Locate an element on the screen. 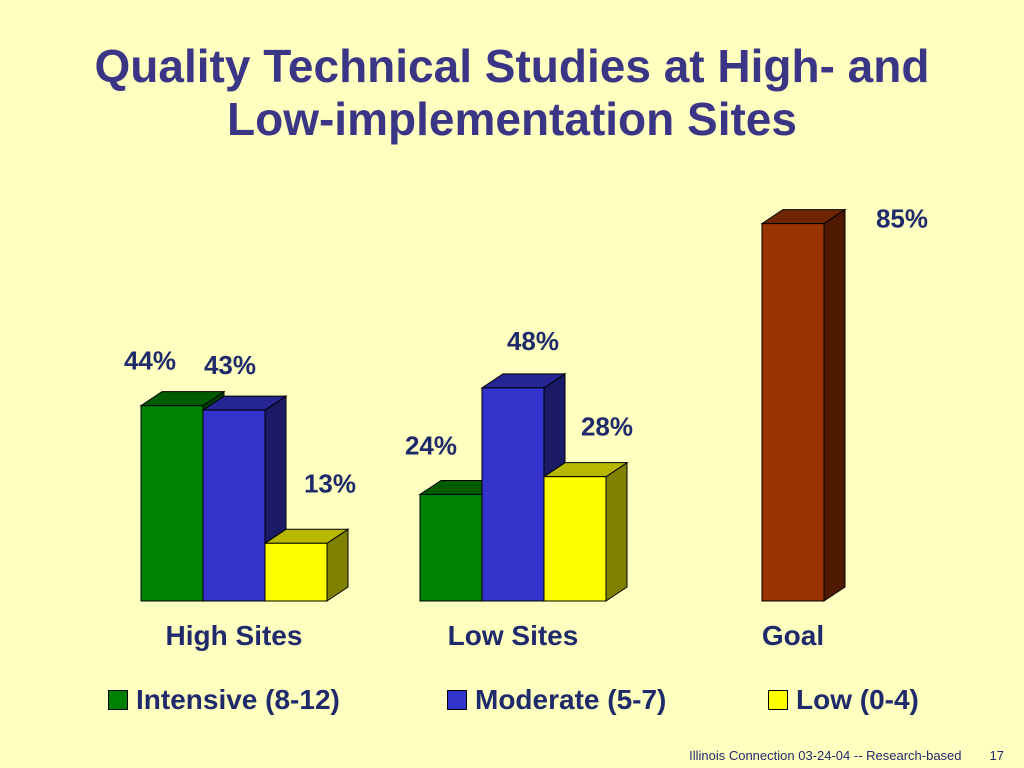 This screenshot has width=1024, height=768. slide-title-line2: Low-implementation Sites is located at coordinates (512, 119).